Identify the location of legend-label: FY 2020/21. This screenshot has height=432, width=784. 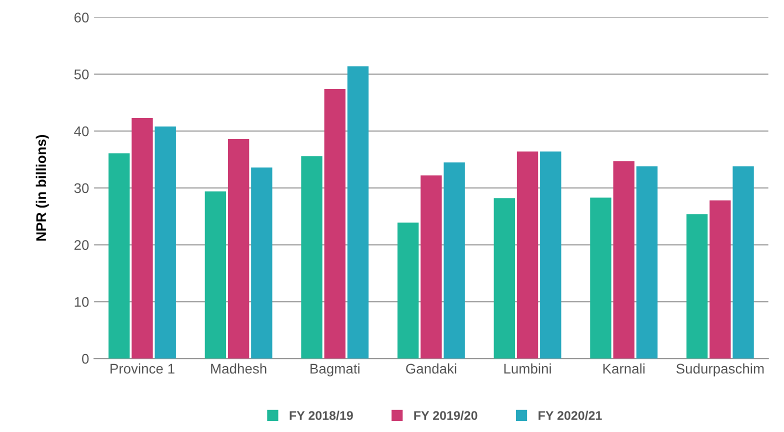
(570, 415).